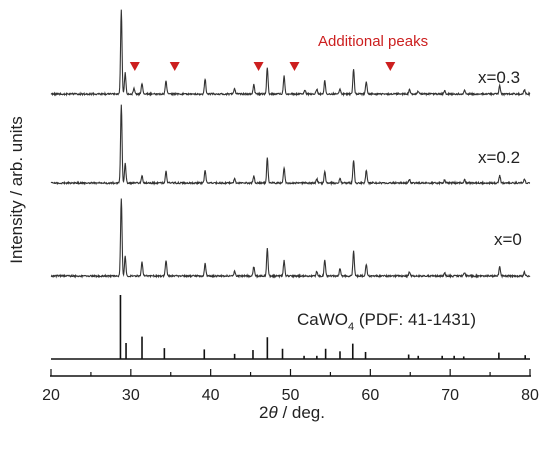  I want to click on x-axis-label-unit: / deg., so click(301, 412).